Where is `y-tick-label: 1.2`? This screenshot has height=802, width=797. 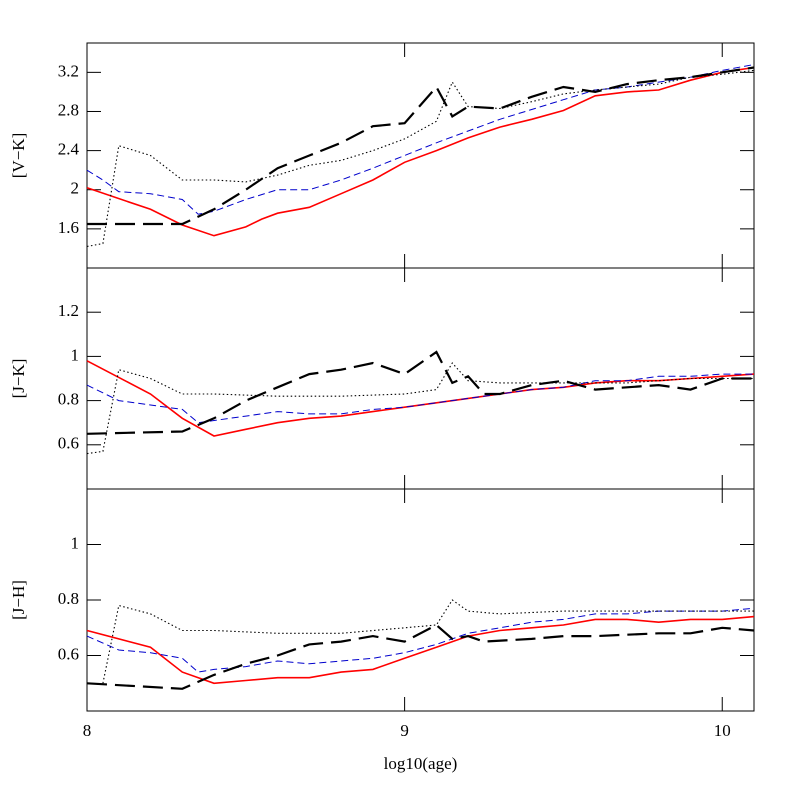
y-tick-label: 1.2 is located at coordinates (68, 310).